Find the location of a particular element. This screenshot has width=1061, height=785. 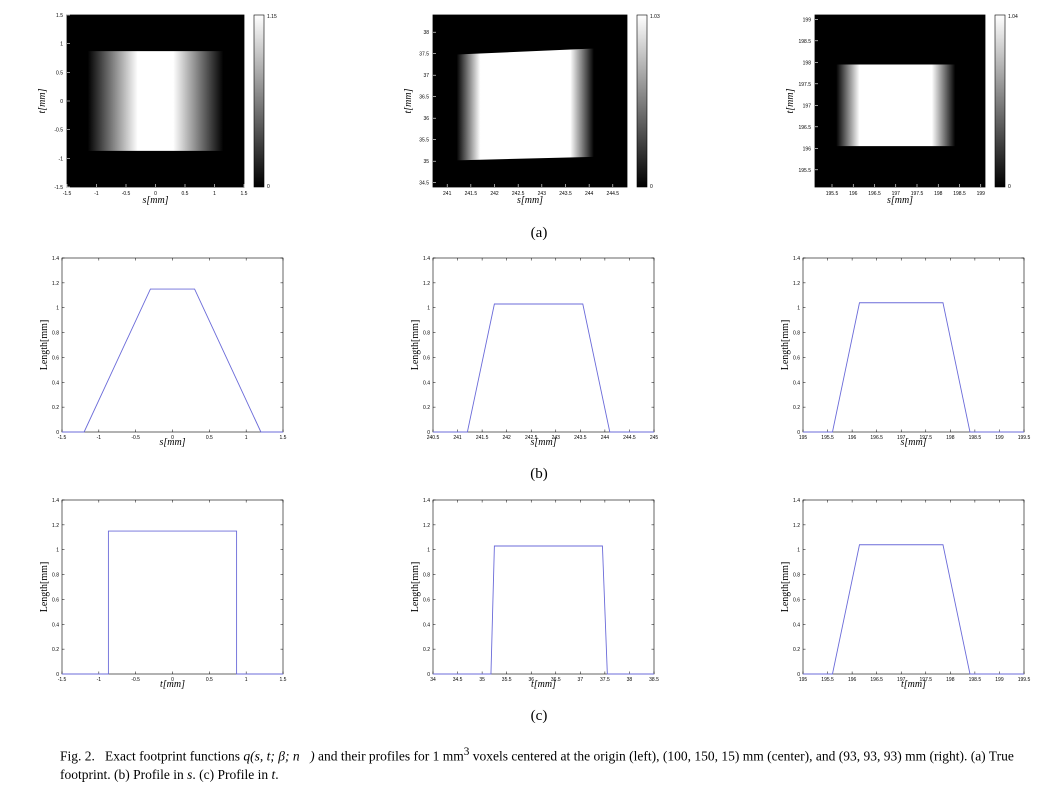

y-tick-label: 198 is located at coordinates (807, 63).